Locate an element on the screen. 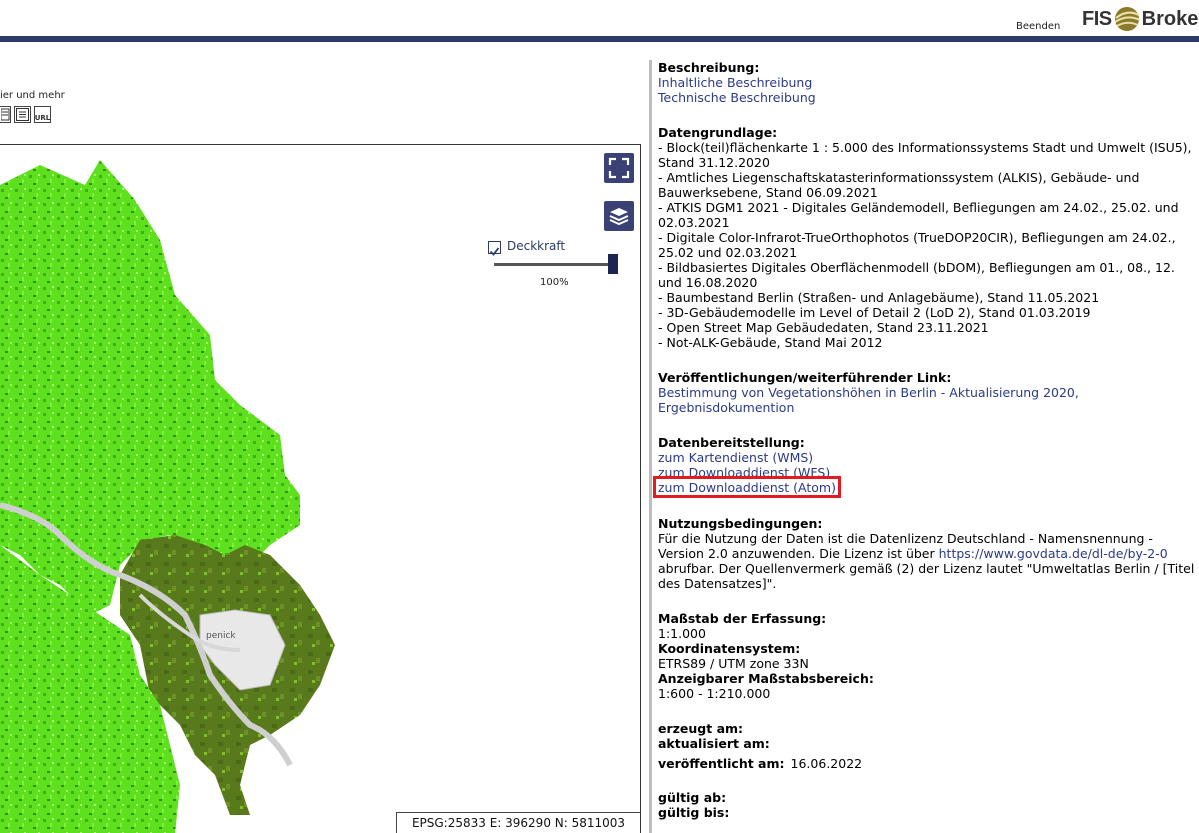 Image resolution: width=1199 pixels, height=833 pixels. layers-button is located at coordinates (619, 216).